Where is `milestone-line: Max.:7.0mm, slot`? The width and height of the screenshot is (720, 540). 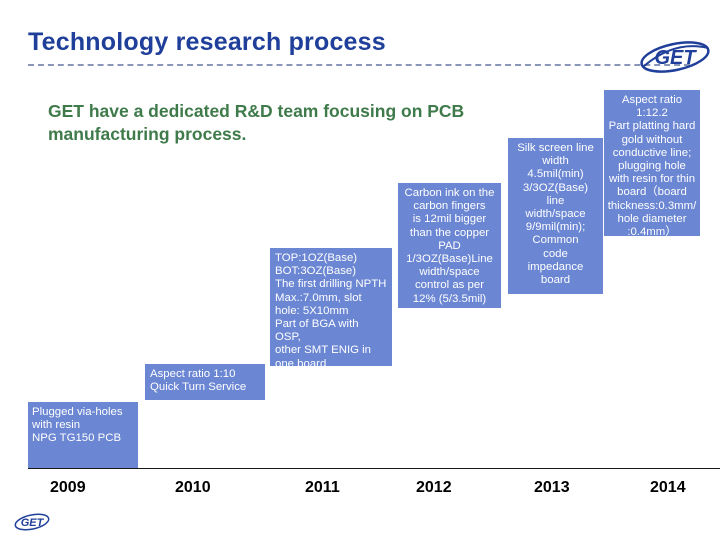 milestone-line: Max.:7.0mm, slot is located at coordinates (318, 297).